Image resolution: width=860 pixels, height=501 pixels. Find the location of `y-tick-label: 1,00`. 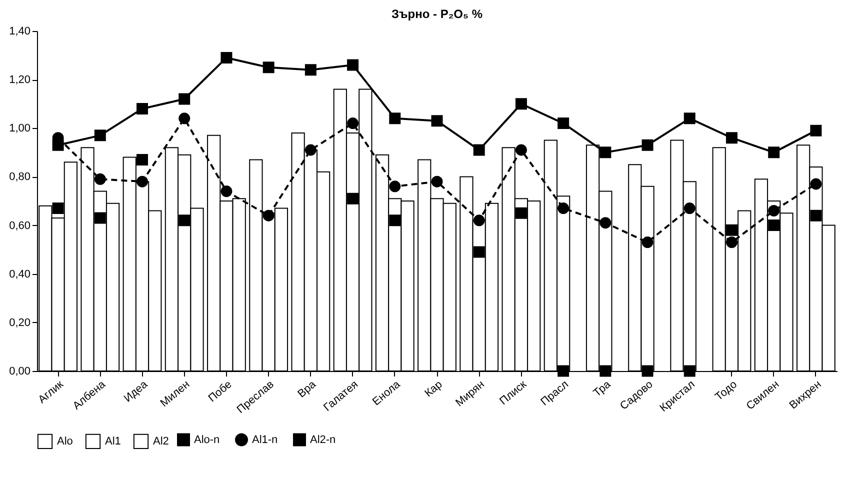

y-tick-label: 1,00 is located at coordinates (19, 128).